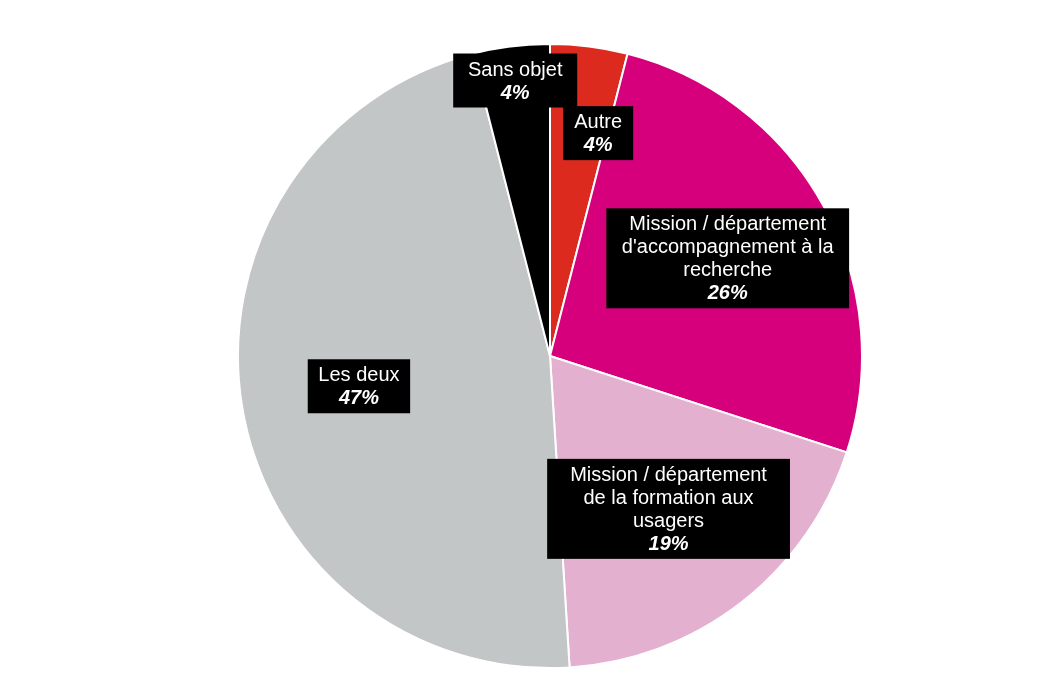 The image size is (1064, 675). Describe the element at coordinates (359, 374) in the screenshot. I see `slice-label: Les deux` at that location.